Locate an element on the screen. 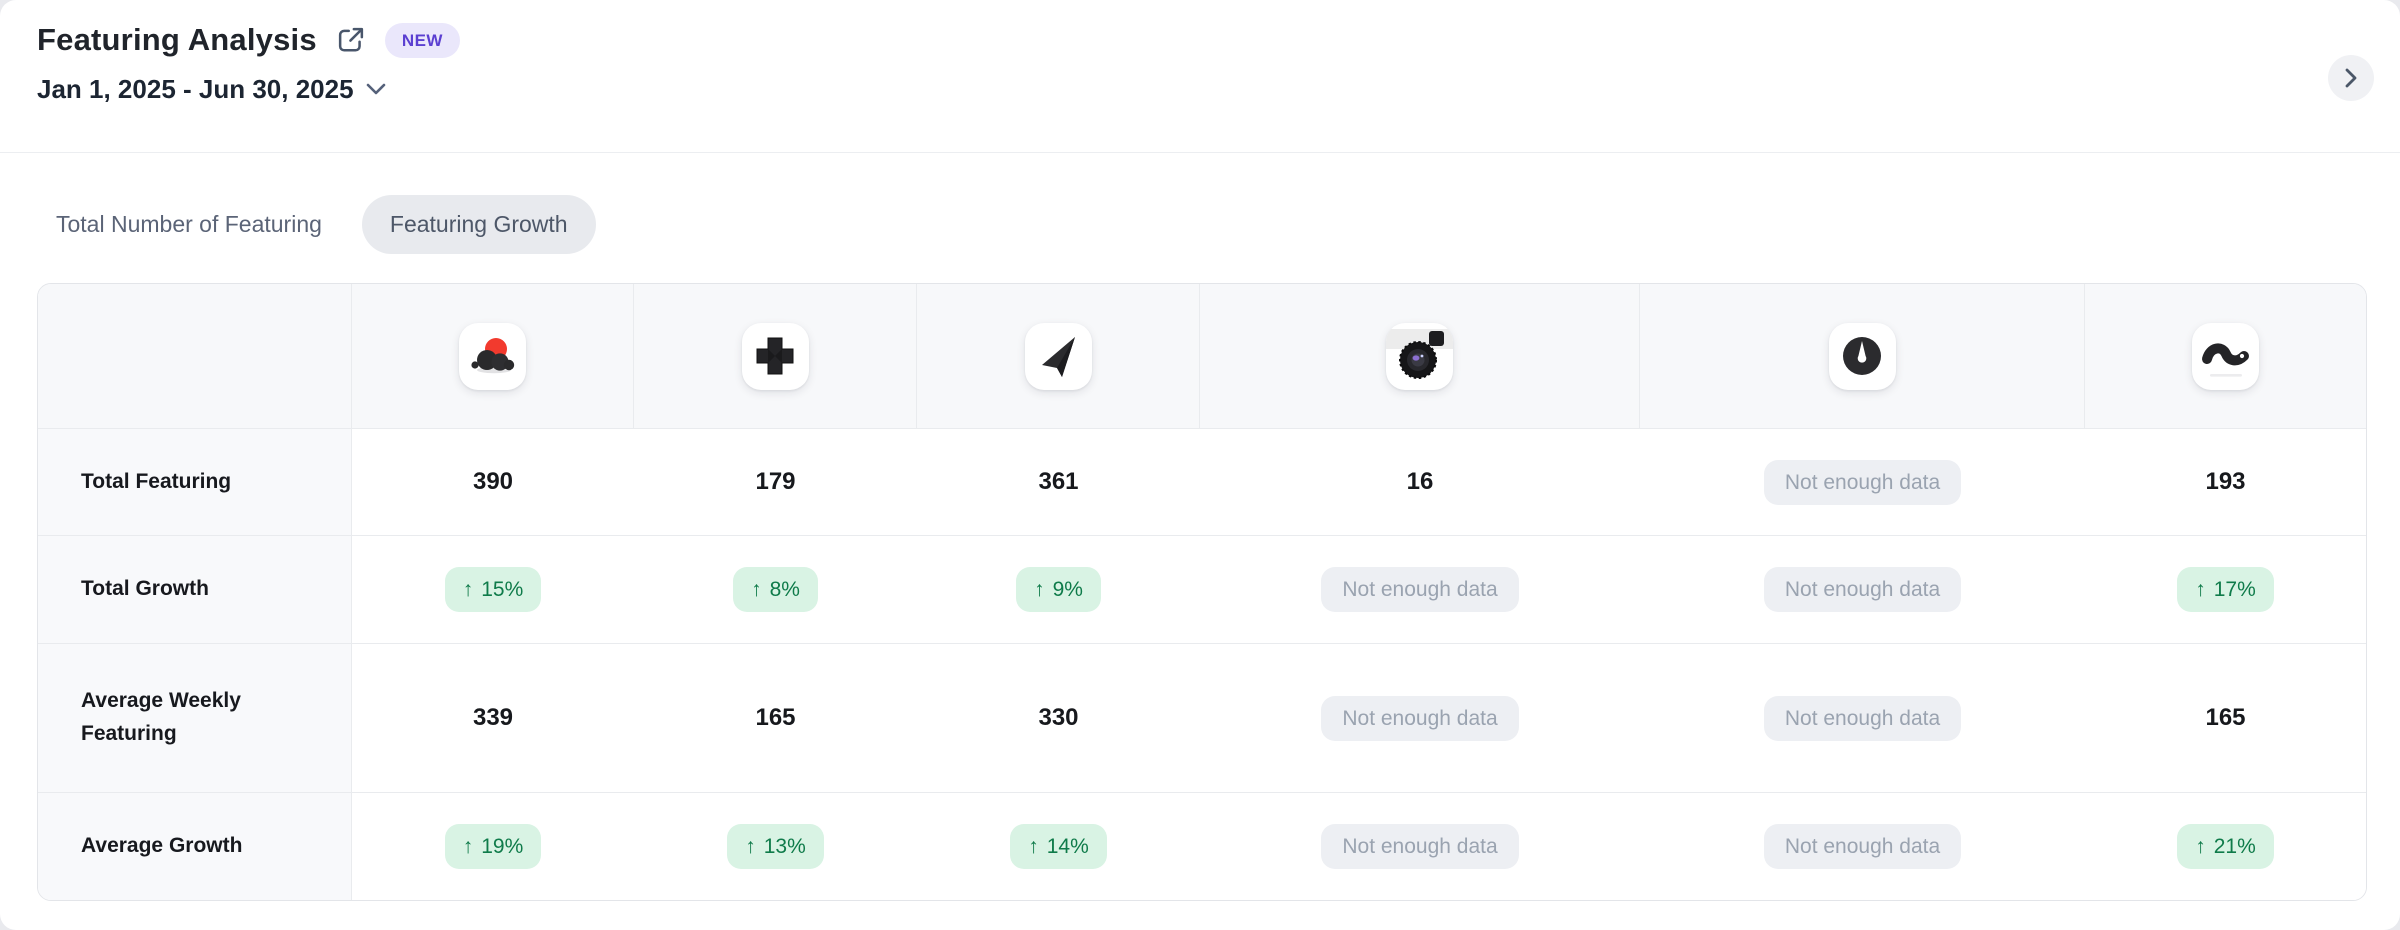 This screenshot has width=2400, height=930. cell-total-featuring-app-3: 361 is located at coordinates (1058, 482).